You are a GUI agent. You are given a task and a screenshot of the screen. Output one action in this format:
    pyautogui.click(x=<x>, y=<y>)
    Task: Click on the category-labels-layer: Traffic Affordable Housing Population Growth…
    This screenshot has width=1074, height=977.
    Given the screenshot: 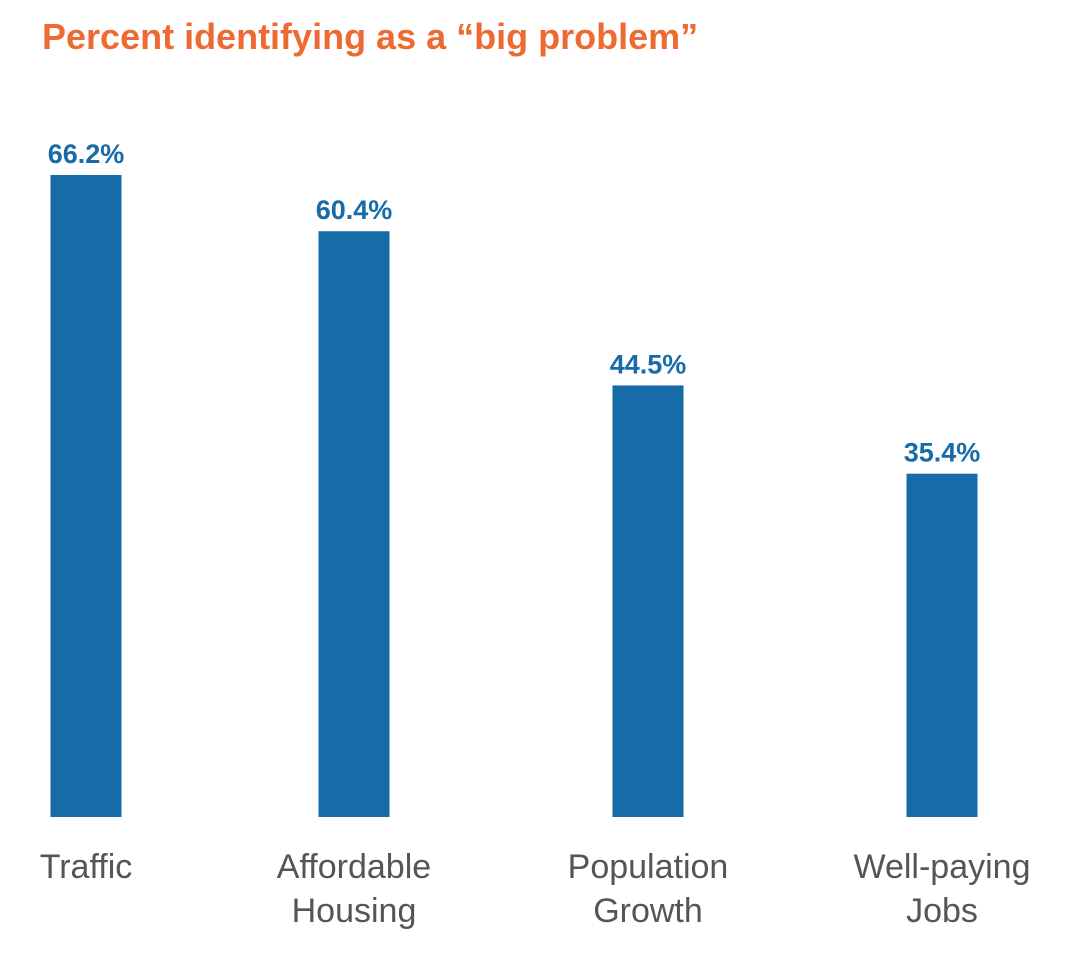 What is the action you would take?
    pyautogui.click(x=535, y=889)
    